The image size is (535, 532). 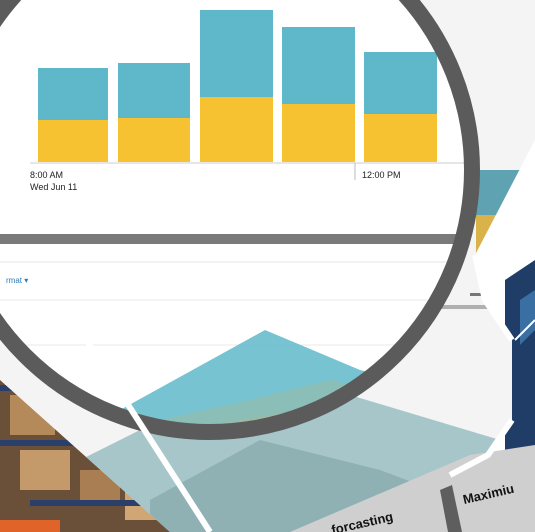 I want to click on navy-dashboard-panel, so click(x=520, y=365).